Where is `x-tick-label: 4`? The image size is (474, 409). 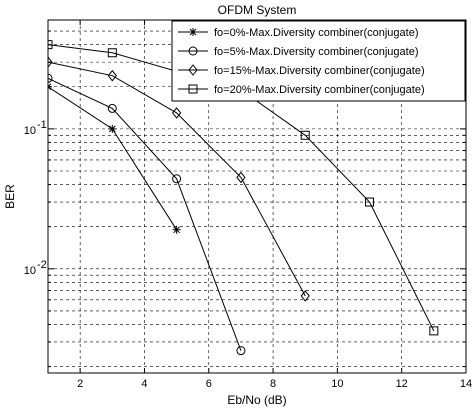 x-tick-label: 4 is located at coordinates (144, 384).